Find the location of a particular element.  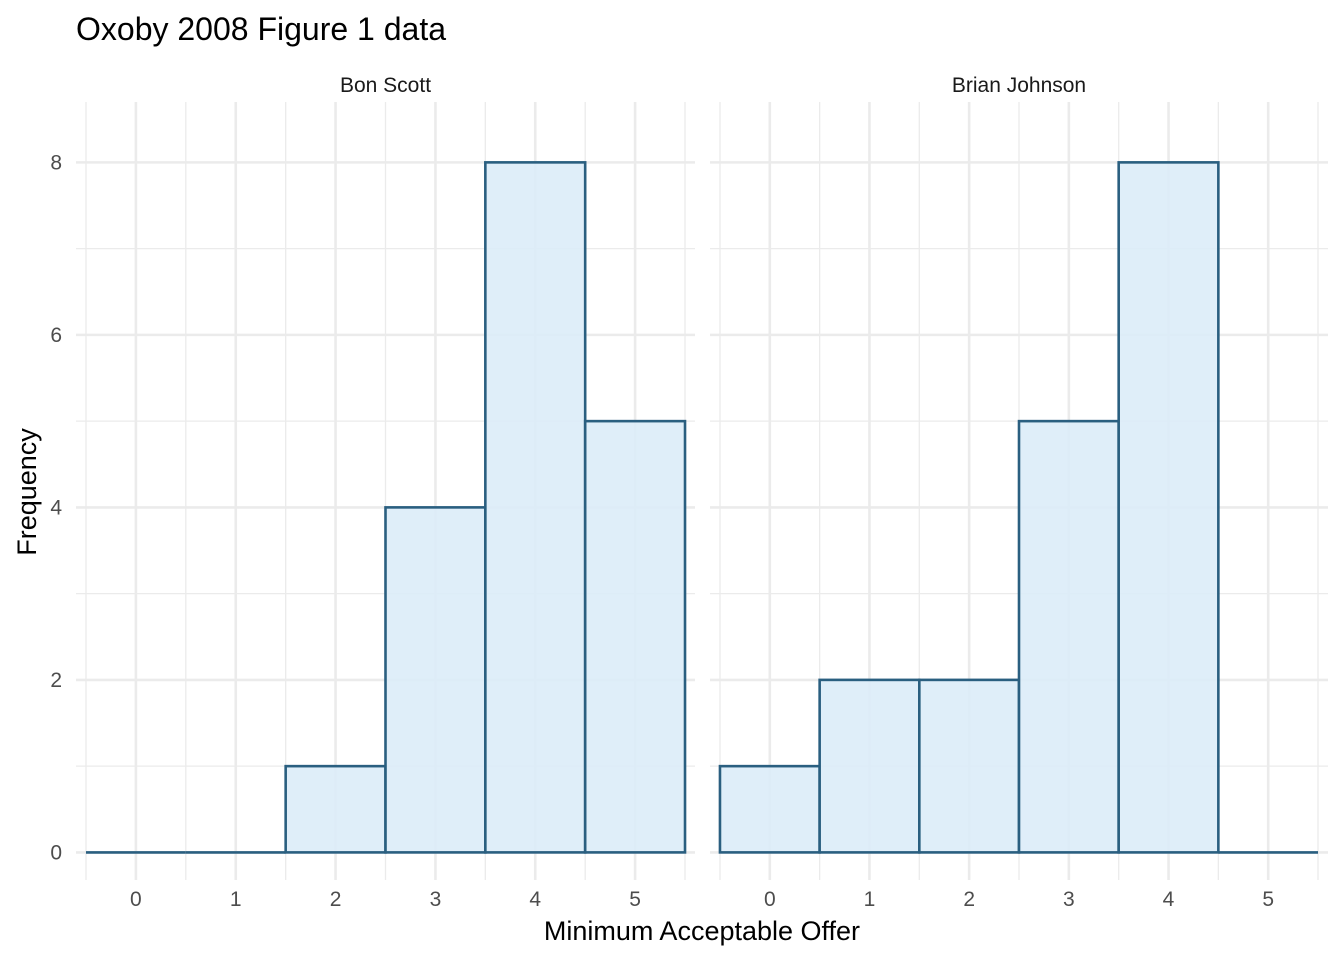

chart-title: Oxoby 2008 Figure 1 data is located at coordinates (261, 29).